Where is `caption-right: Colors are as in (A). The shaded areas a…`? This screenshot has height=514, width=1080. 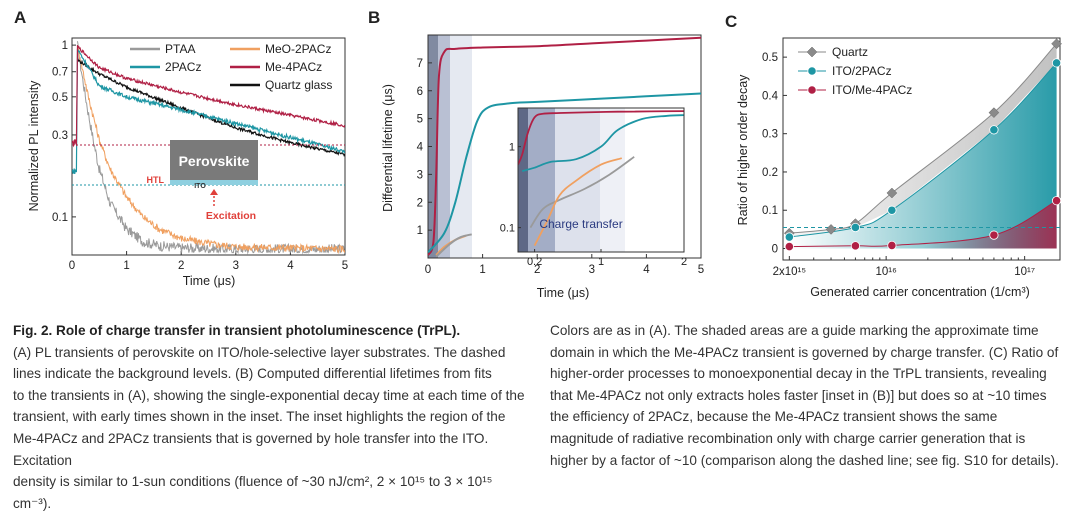 caption-right: Colors are as in (A). The shaded areas a… is located at coordinates (810, 395).